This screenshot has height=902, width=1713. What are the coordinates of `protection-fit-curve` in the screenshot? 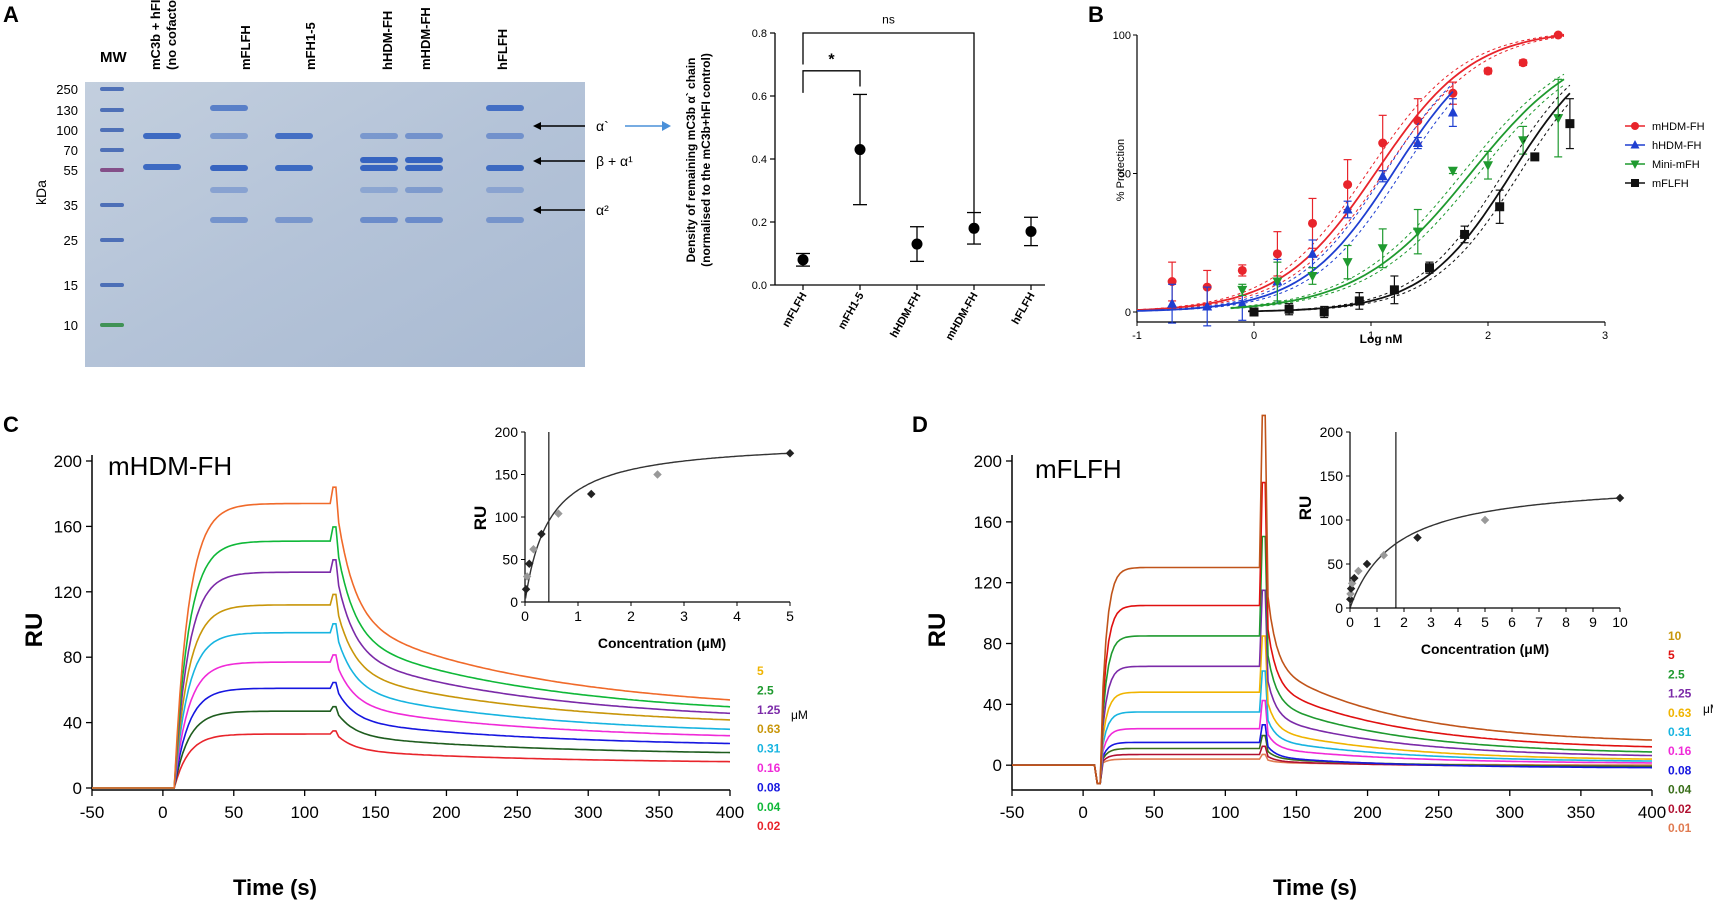 It's located at (1409, 202).